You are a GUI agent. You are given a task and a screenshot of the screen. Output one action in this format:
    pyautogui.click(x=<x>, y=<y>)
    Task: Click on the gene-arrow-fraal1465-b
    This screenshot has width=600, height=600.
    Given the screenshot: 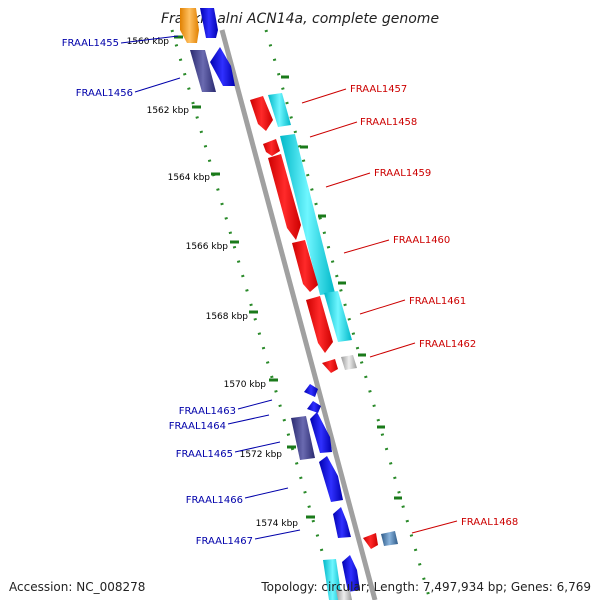 What is the action you would take?
    pyautogui.click(x=321, y=432)
    